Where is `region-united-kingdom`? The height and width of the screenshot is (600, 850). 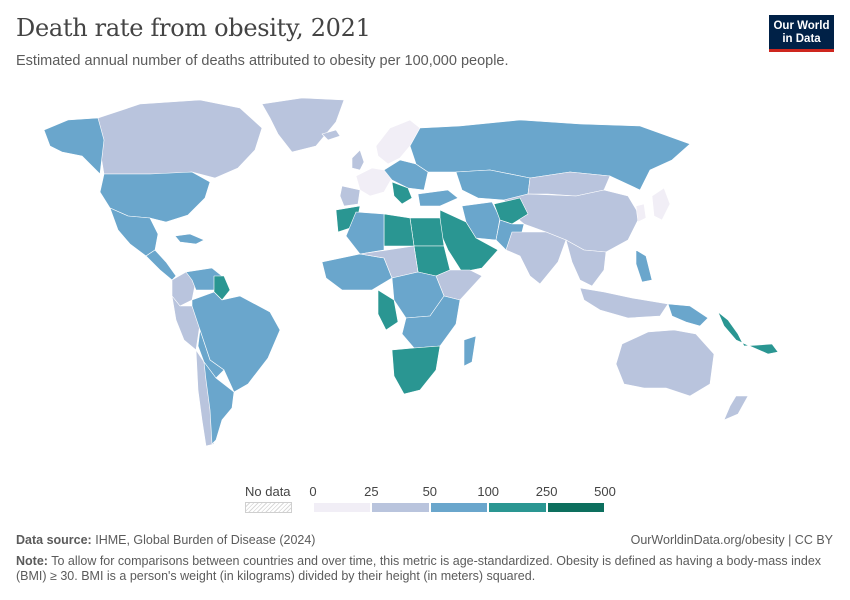
region-united-kingdom is located at coordinates (358, 160).